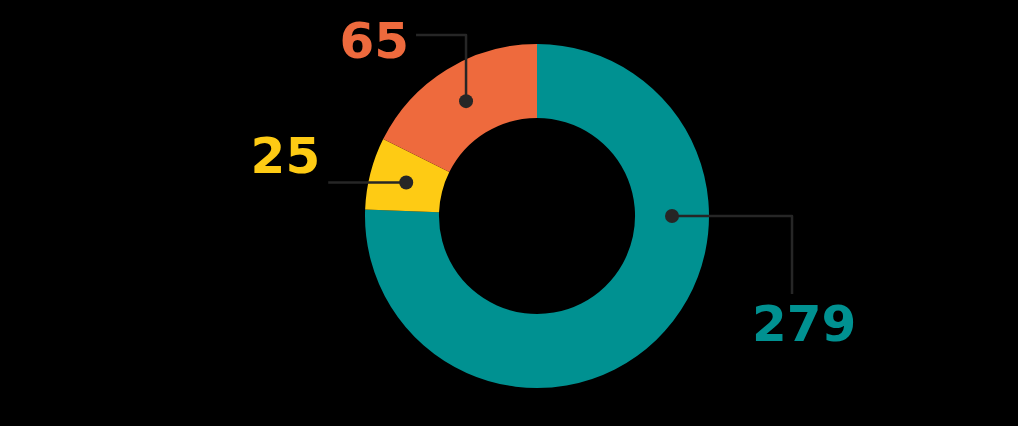  I want to click on data-label: 65, so click(374, 40).